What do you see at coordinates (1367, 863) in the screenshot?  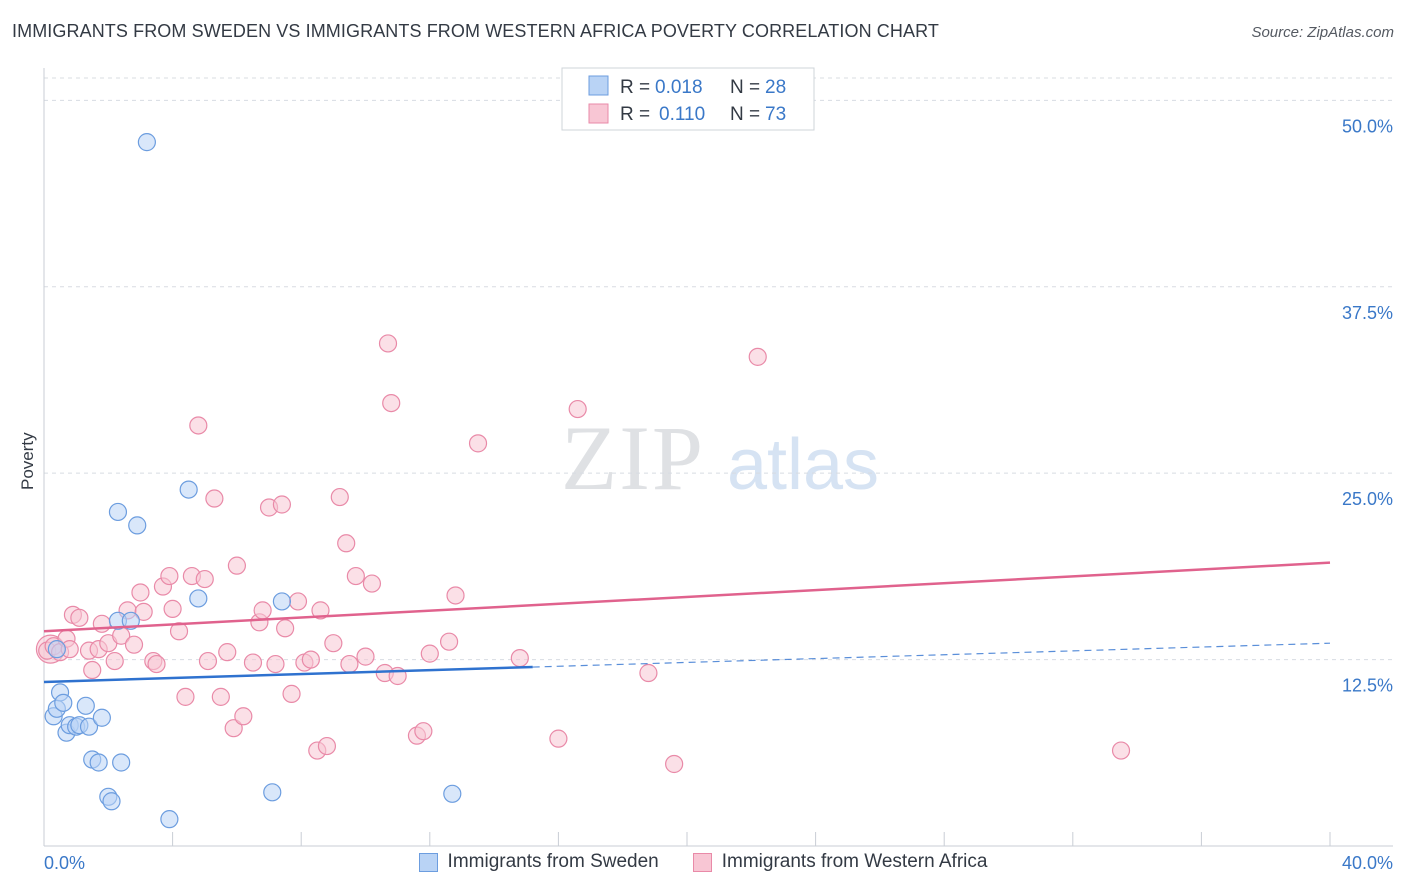 I see `x-tick-label-1: 40.0%` at bounding box center [1367, 863].